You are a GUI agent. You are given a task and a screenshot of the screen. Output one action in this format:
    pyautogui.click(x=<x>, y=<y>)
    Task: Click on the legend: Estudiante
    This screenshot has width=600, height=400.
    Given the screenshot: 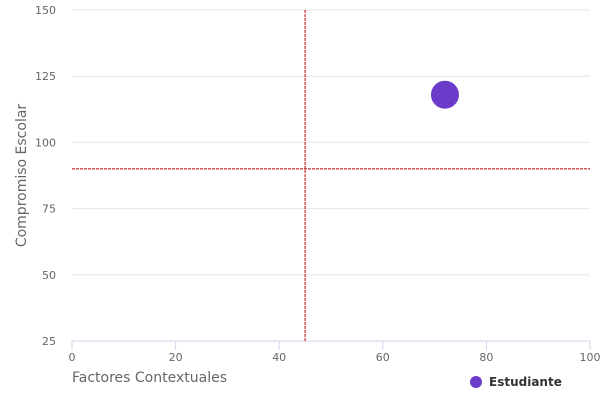 What is the action you would take?
    pyautogui.click(x=516, y=382)
    